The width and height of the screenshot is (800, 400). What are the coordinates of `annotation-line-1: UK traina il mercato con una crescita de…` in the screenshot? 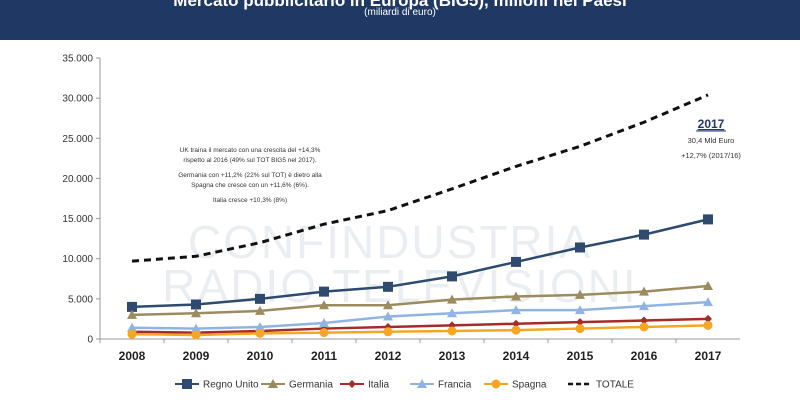 It's located at (250, 150).